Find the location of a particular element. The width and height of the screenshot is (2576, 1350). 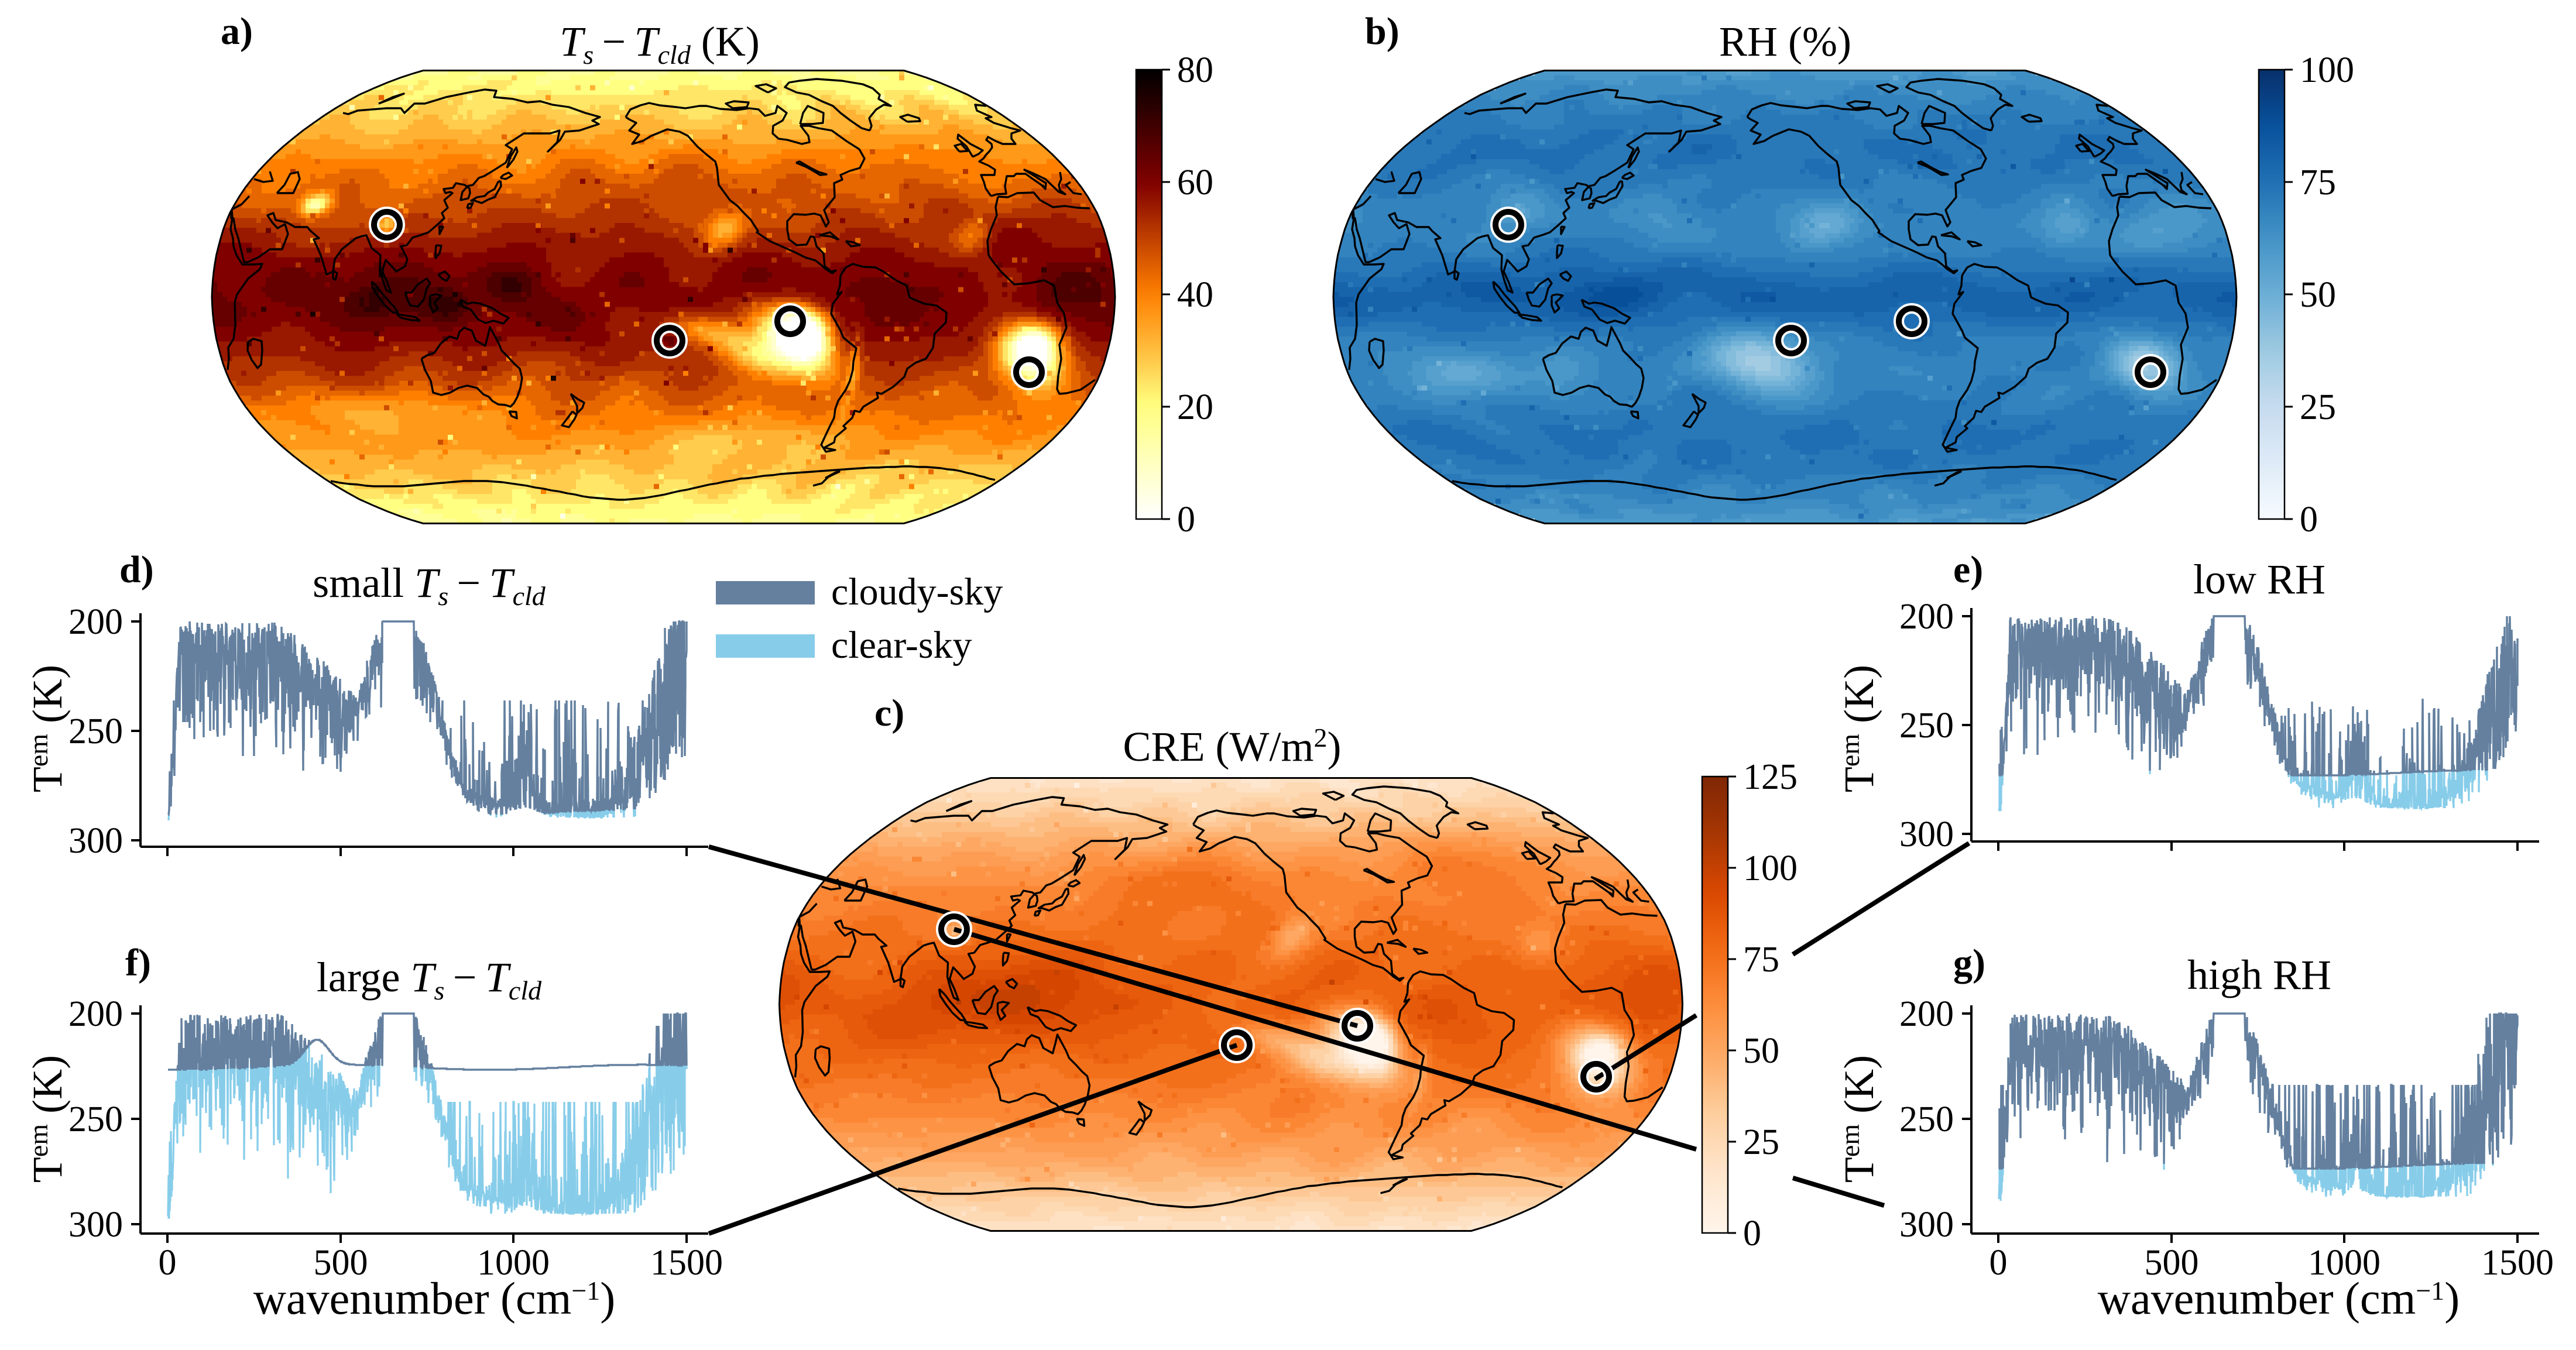

svg-text: e) is located at coordinates (1968, 569).